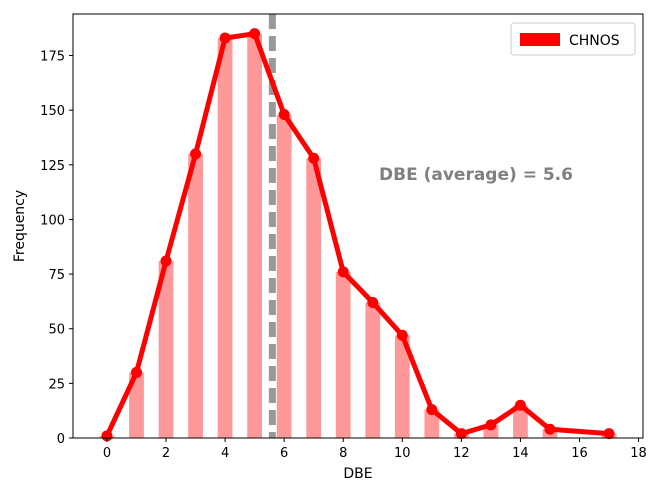 The image size is (654, 485). Describe the element at coordinates (402, 453) in the screenshot. I see `x-tick-label: 10` at that location.